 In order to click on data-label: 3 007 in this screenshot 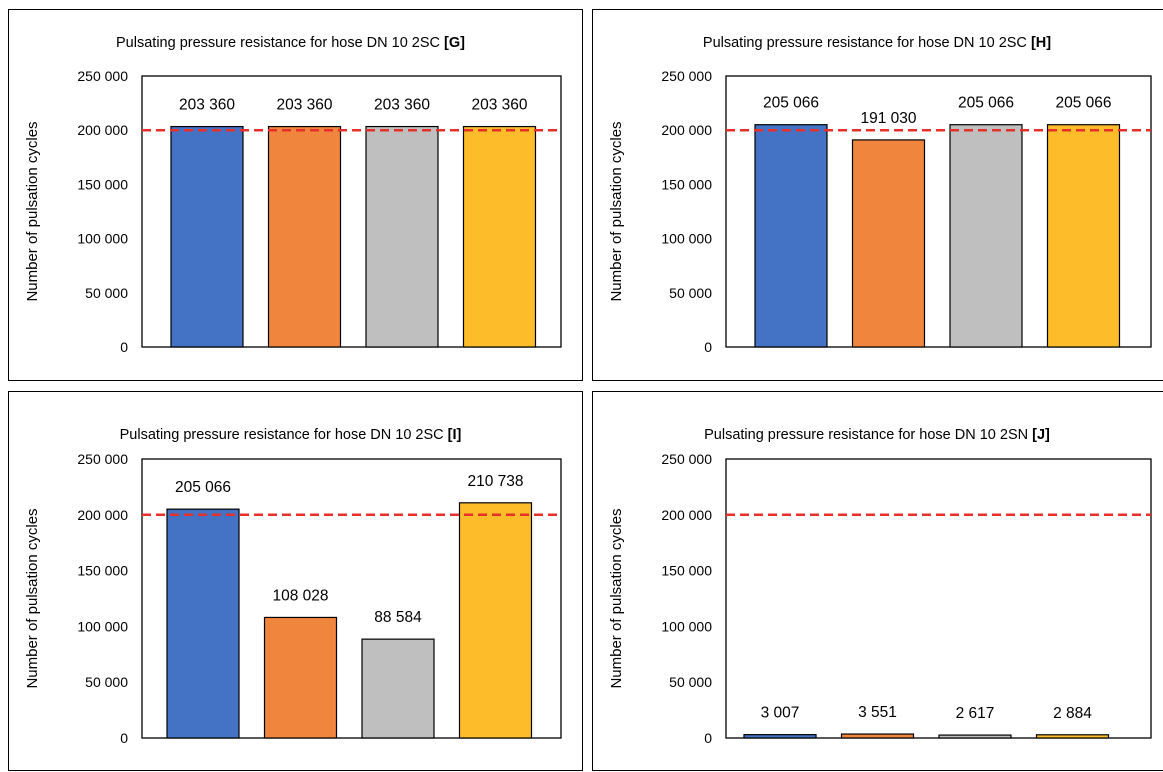, I will do `click(780, 713)`.